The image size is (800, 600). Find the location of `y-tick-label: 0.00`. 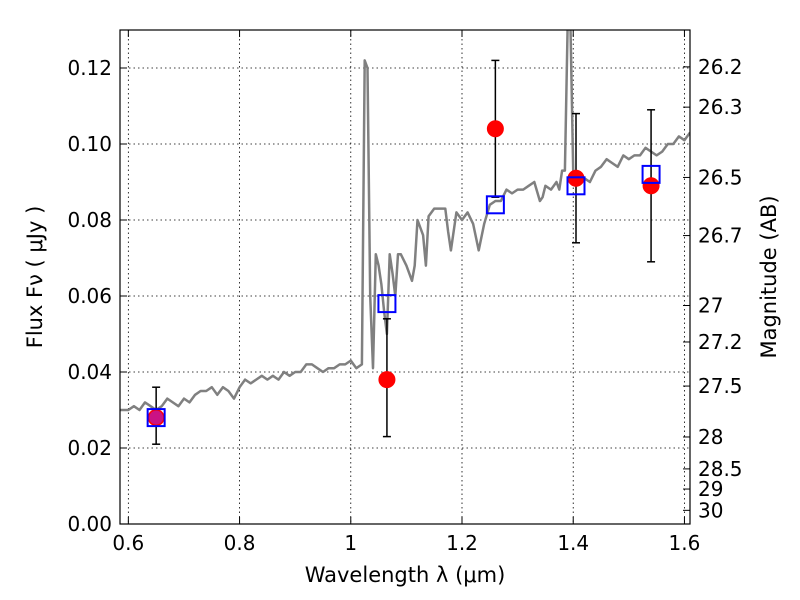

y-tick-label: 0.00 is located at coordinates (89, 524).